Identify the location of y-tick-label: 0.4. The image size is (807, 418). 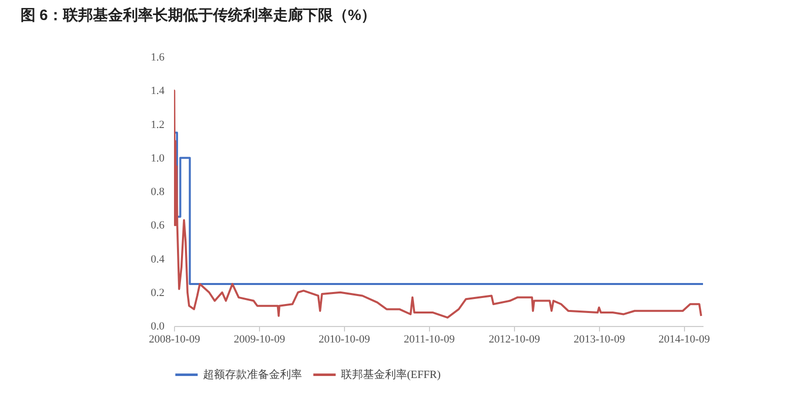
(157, 259).